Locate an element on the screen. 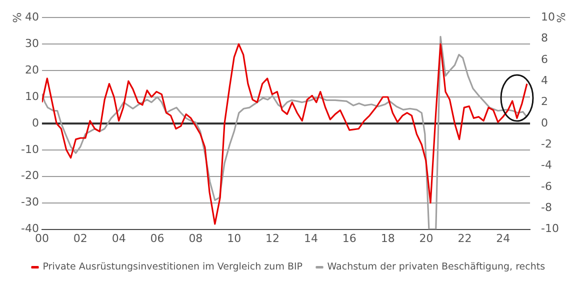 Image resolution: width=580 pixels, height=290 pixels. y2-axis-title: % is located at coordinates (561, 17).